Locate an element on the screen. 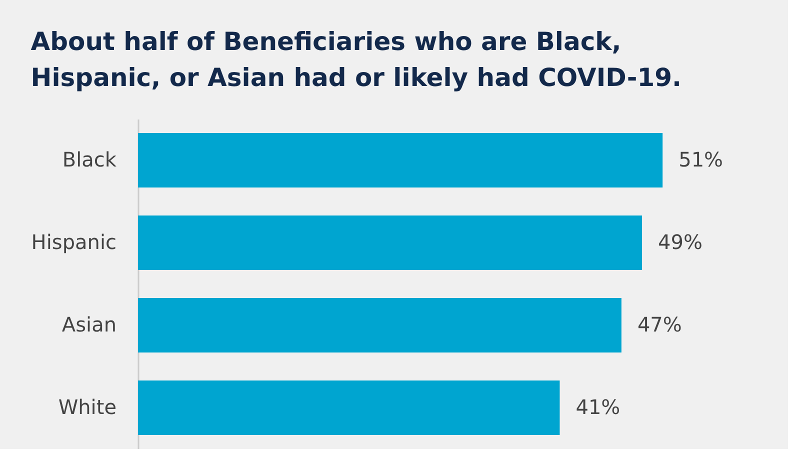 This screenshot has width=791, height=455. y-tick-label: Asian is located at coordinates (89, 324).